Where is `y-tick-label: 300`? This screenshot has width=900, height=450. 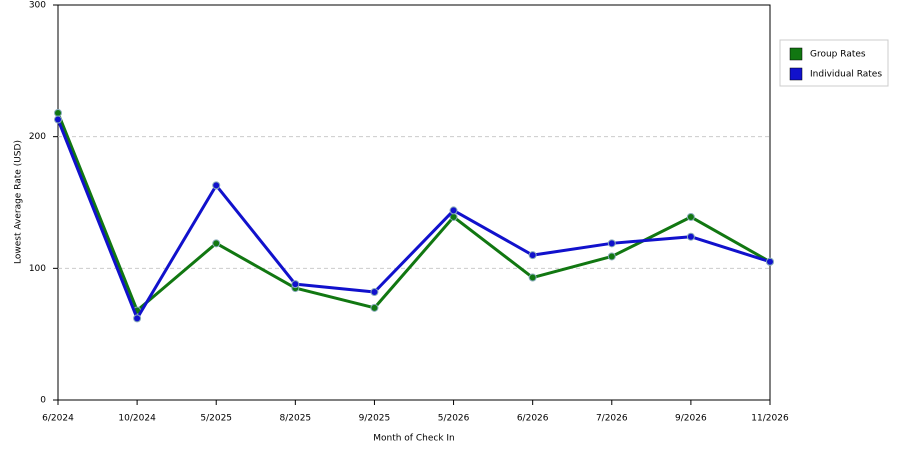
y-tick-label: 300 is located at coordinates (37, 6).